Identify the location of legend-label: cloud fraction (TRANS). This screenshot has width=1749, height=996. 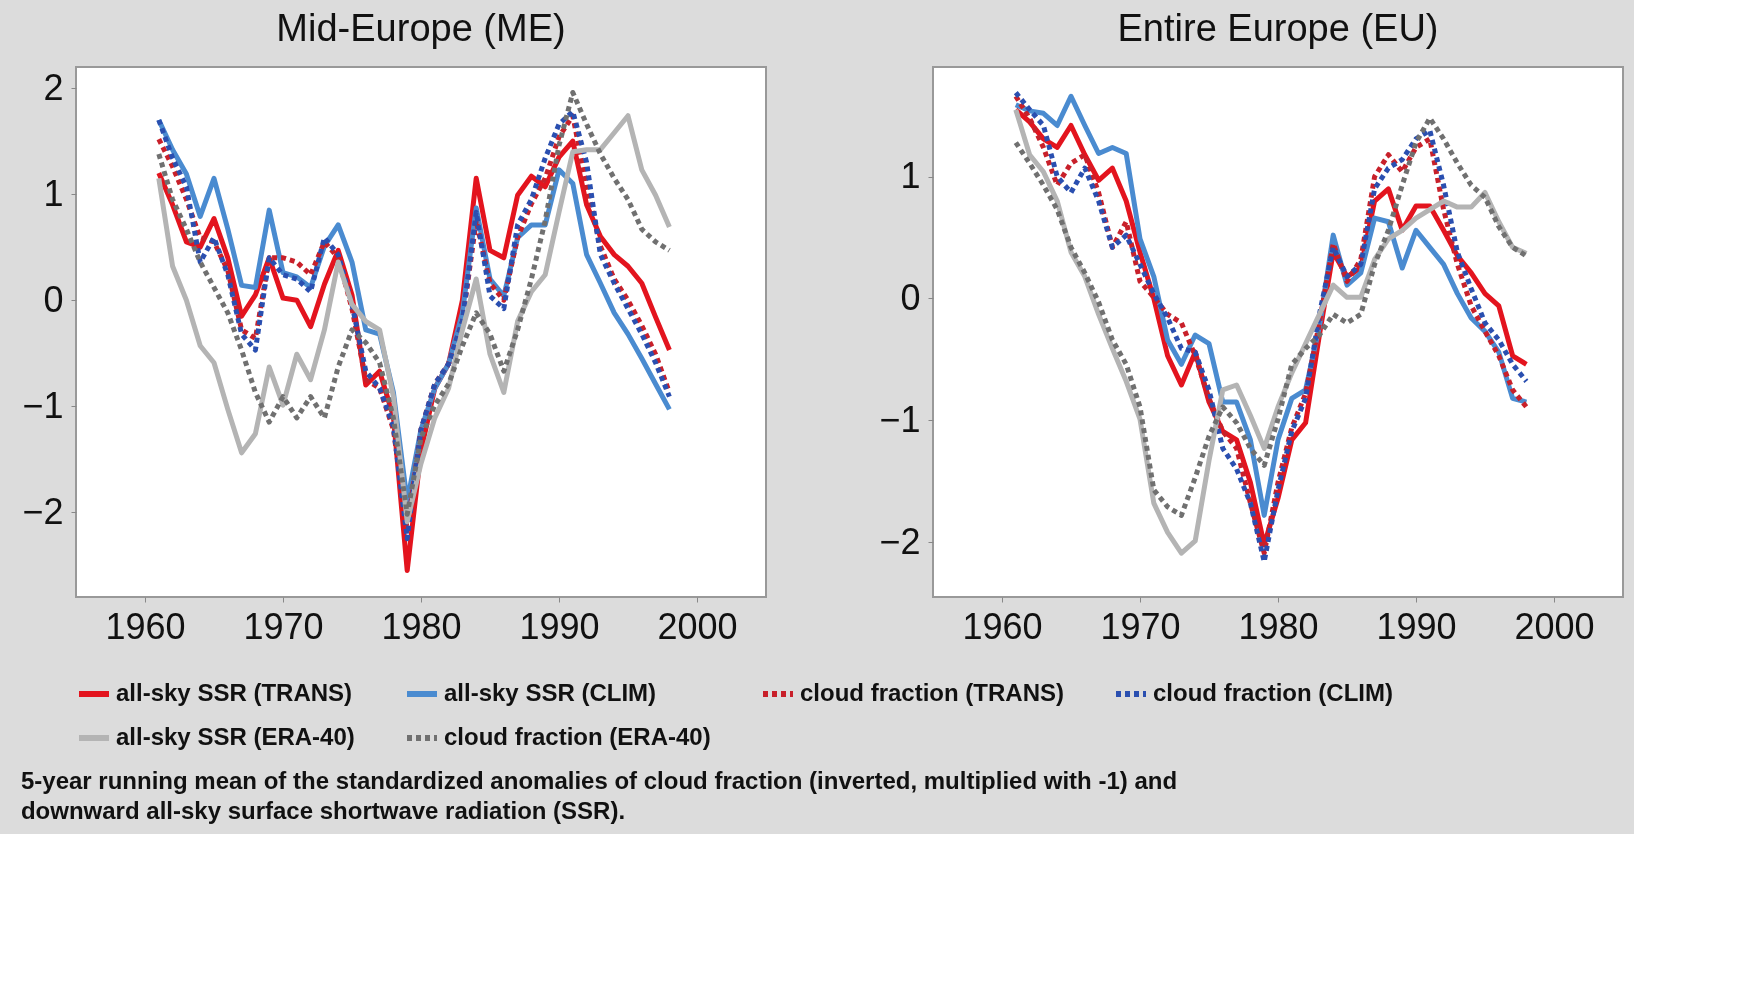
(932, 692).